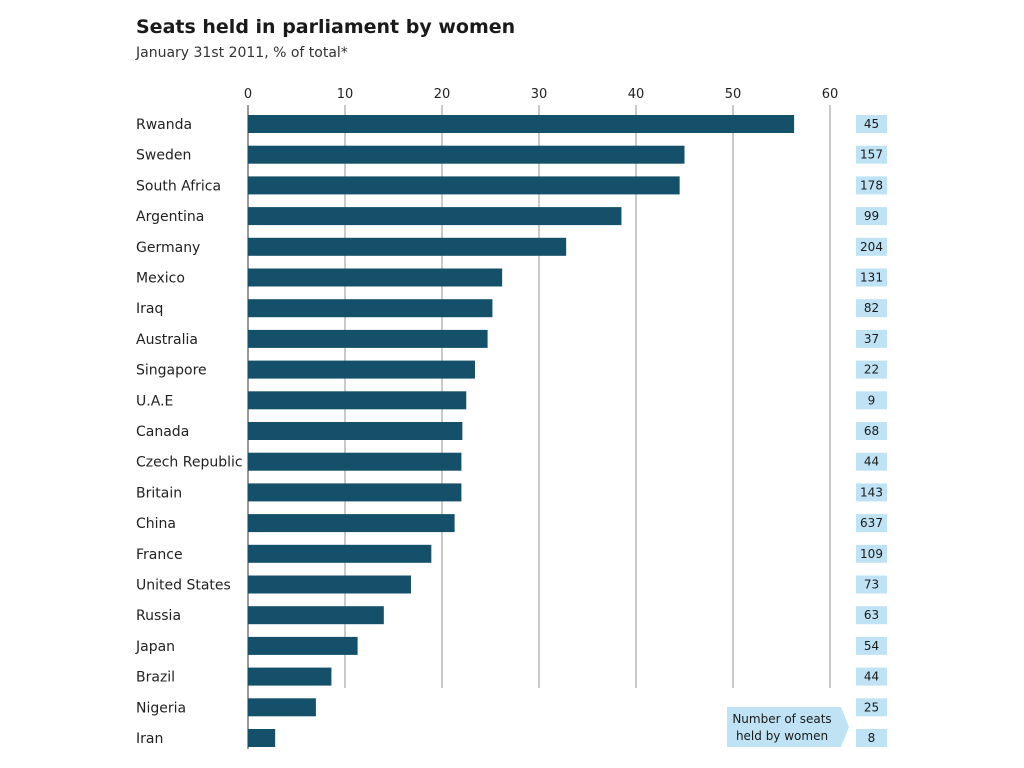  What do you see at coordinates (830, 94) in the screenshot?
I see `x-tick-label-60: 60` at bounding box center [830, 94].